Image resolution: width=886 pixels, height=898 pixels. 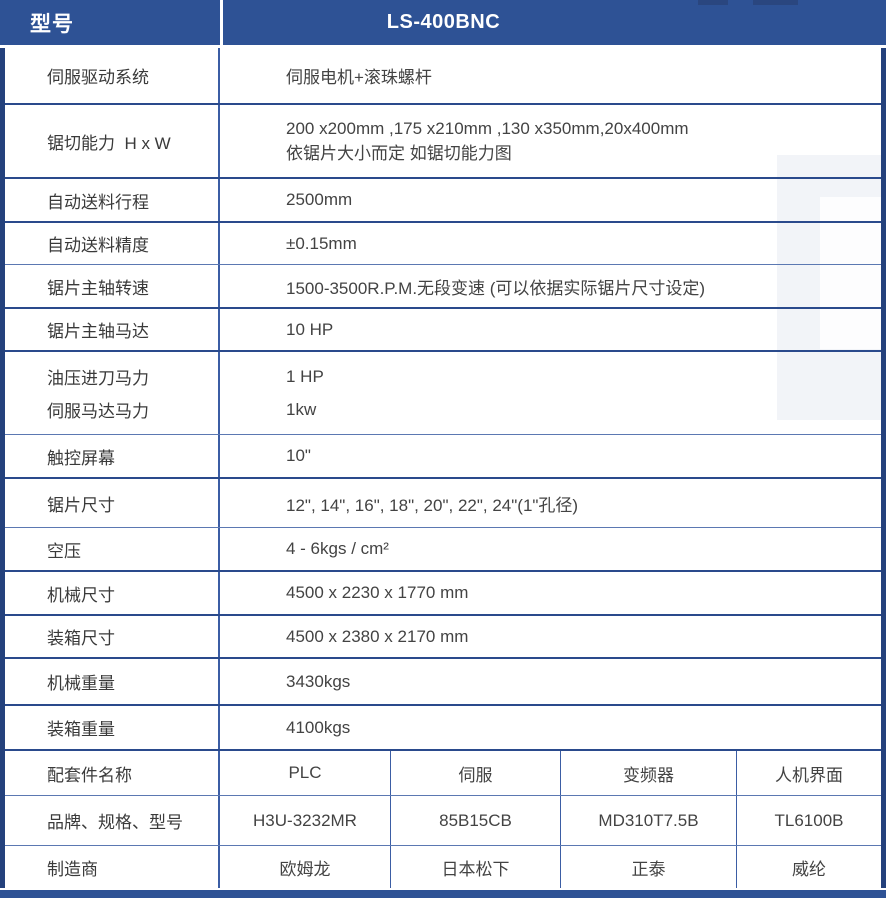 What do you see at coordinates (112, 503) in the screenshot?
I see `spec-label: 锯片尺寸` at bounding box center [112, 503].